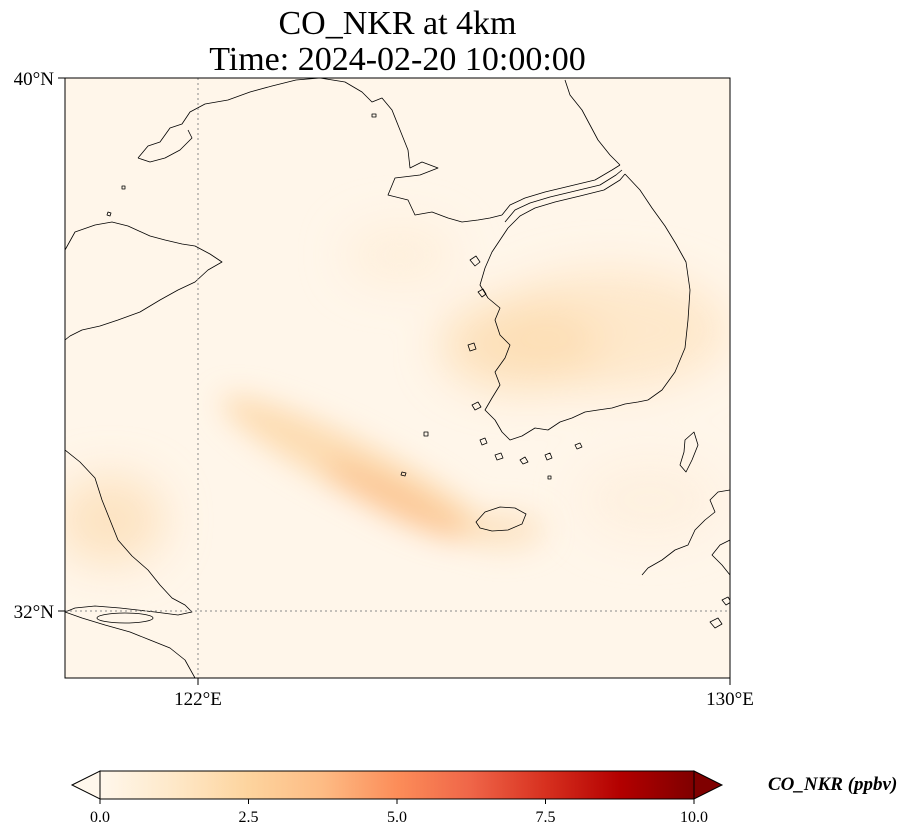  What do you see at coordinates (397, 801) in the screenshot?
I see `colorbar-tick-marks` at bounding box center [397, 801].